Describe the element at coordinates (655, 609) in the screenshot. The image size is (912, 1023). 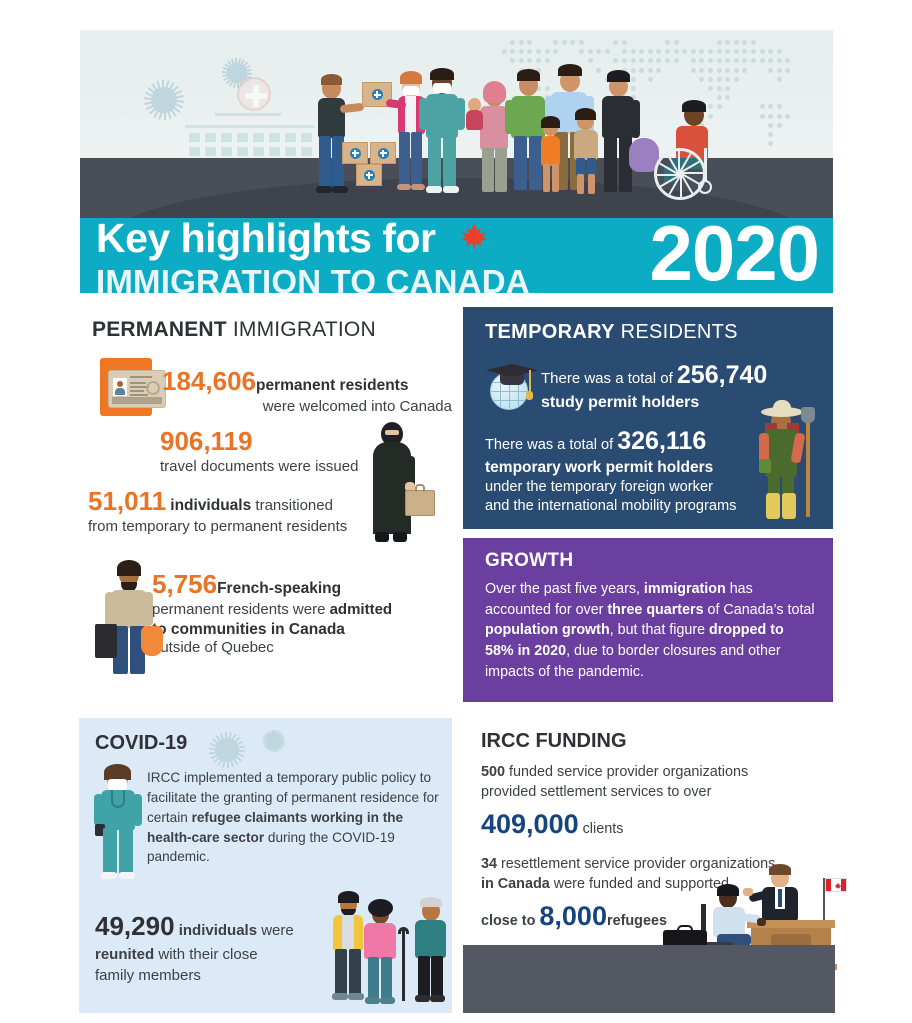
I see `growth-b2: three quarters` at that location.